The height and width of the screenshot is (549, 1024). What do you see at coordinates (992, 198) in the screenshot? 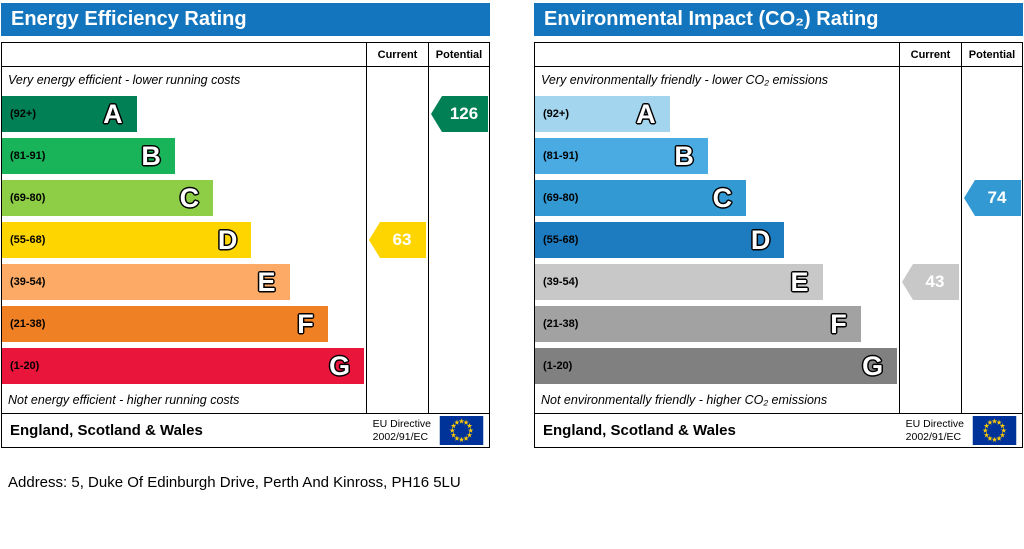
I see `potential-rating-pointer: 74` at bounding box center [992, 198].